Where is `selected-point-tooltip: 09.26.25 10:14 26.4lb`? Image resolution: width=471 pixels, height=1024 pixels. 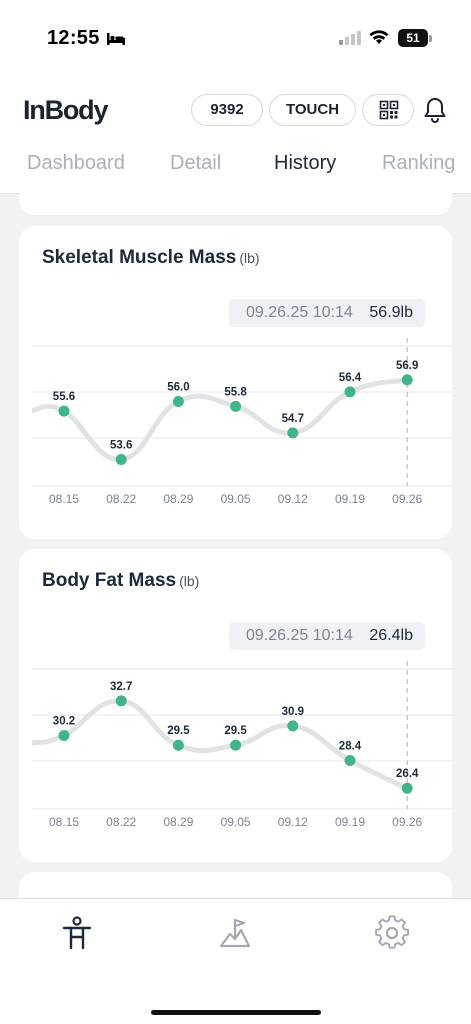 selected-point-tooltip: 09.26.25 10:14 26.4lb is located at coordinates (327, 636).